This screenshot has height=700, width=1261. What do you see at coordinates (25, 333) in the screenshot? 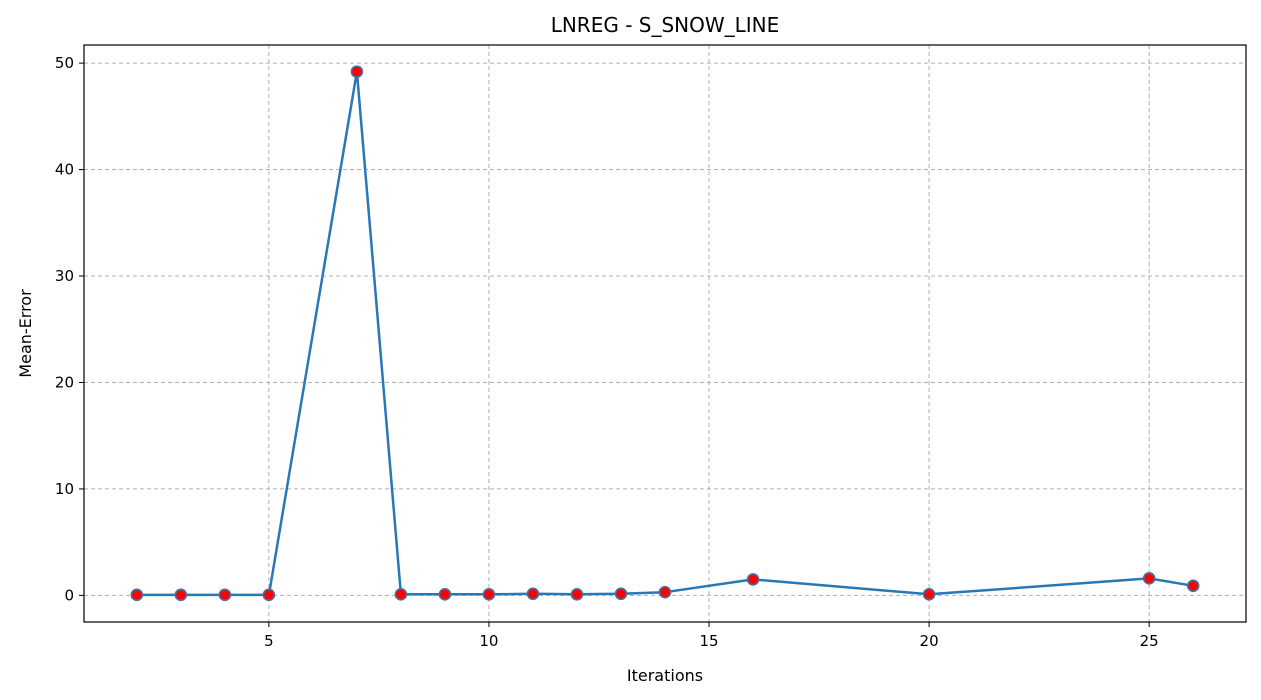
I see `y-axis-title: Mean-Error` at bounding box center [25, 333].